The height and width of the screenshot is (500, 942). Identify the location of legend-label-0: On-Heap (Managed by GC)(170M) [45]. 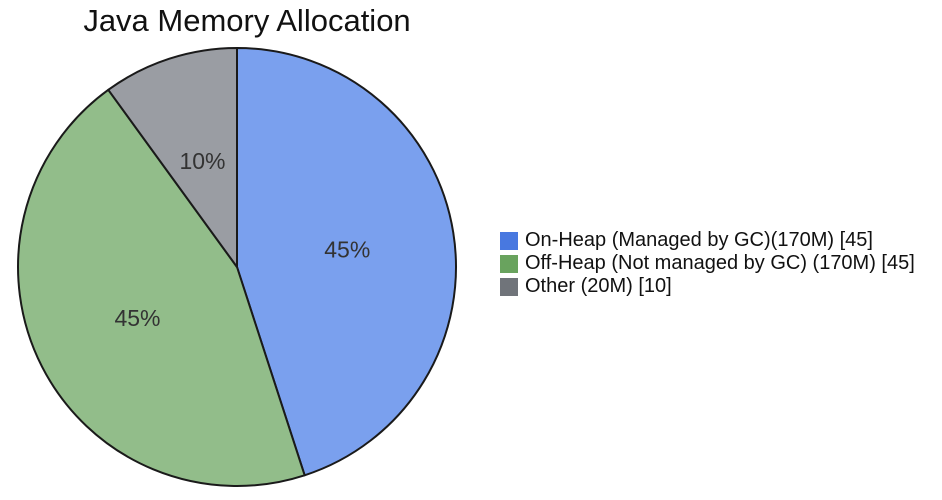
(699, 240).